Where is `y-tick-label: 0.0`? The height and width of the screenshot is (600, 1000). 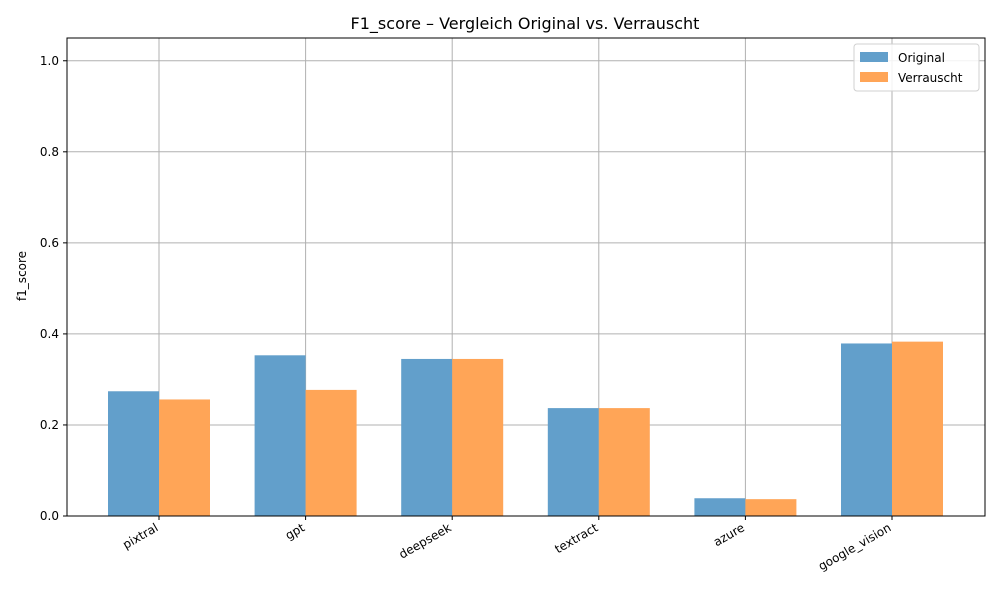 y-tick-label: 0.0 is located at coordinates (49, 516).